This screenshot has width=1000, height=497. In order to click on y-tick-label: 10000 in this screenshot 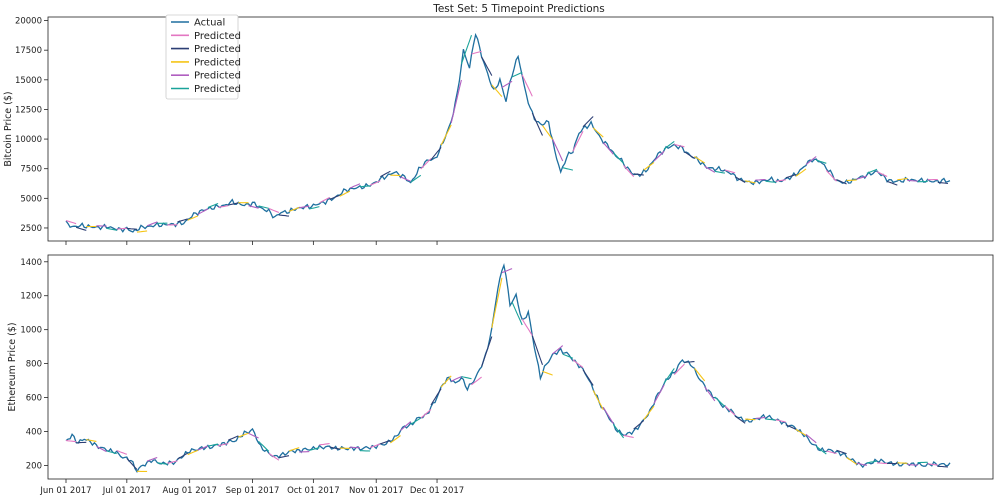, I will do `click(28, 140)`.